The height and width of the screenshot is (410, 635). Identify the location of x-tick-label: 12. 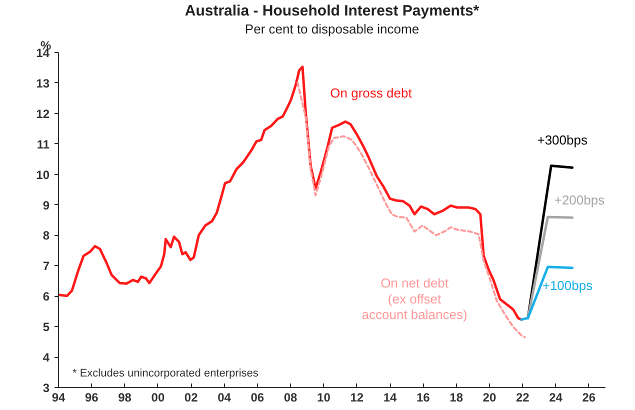
(357, 397).